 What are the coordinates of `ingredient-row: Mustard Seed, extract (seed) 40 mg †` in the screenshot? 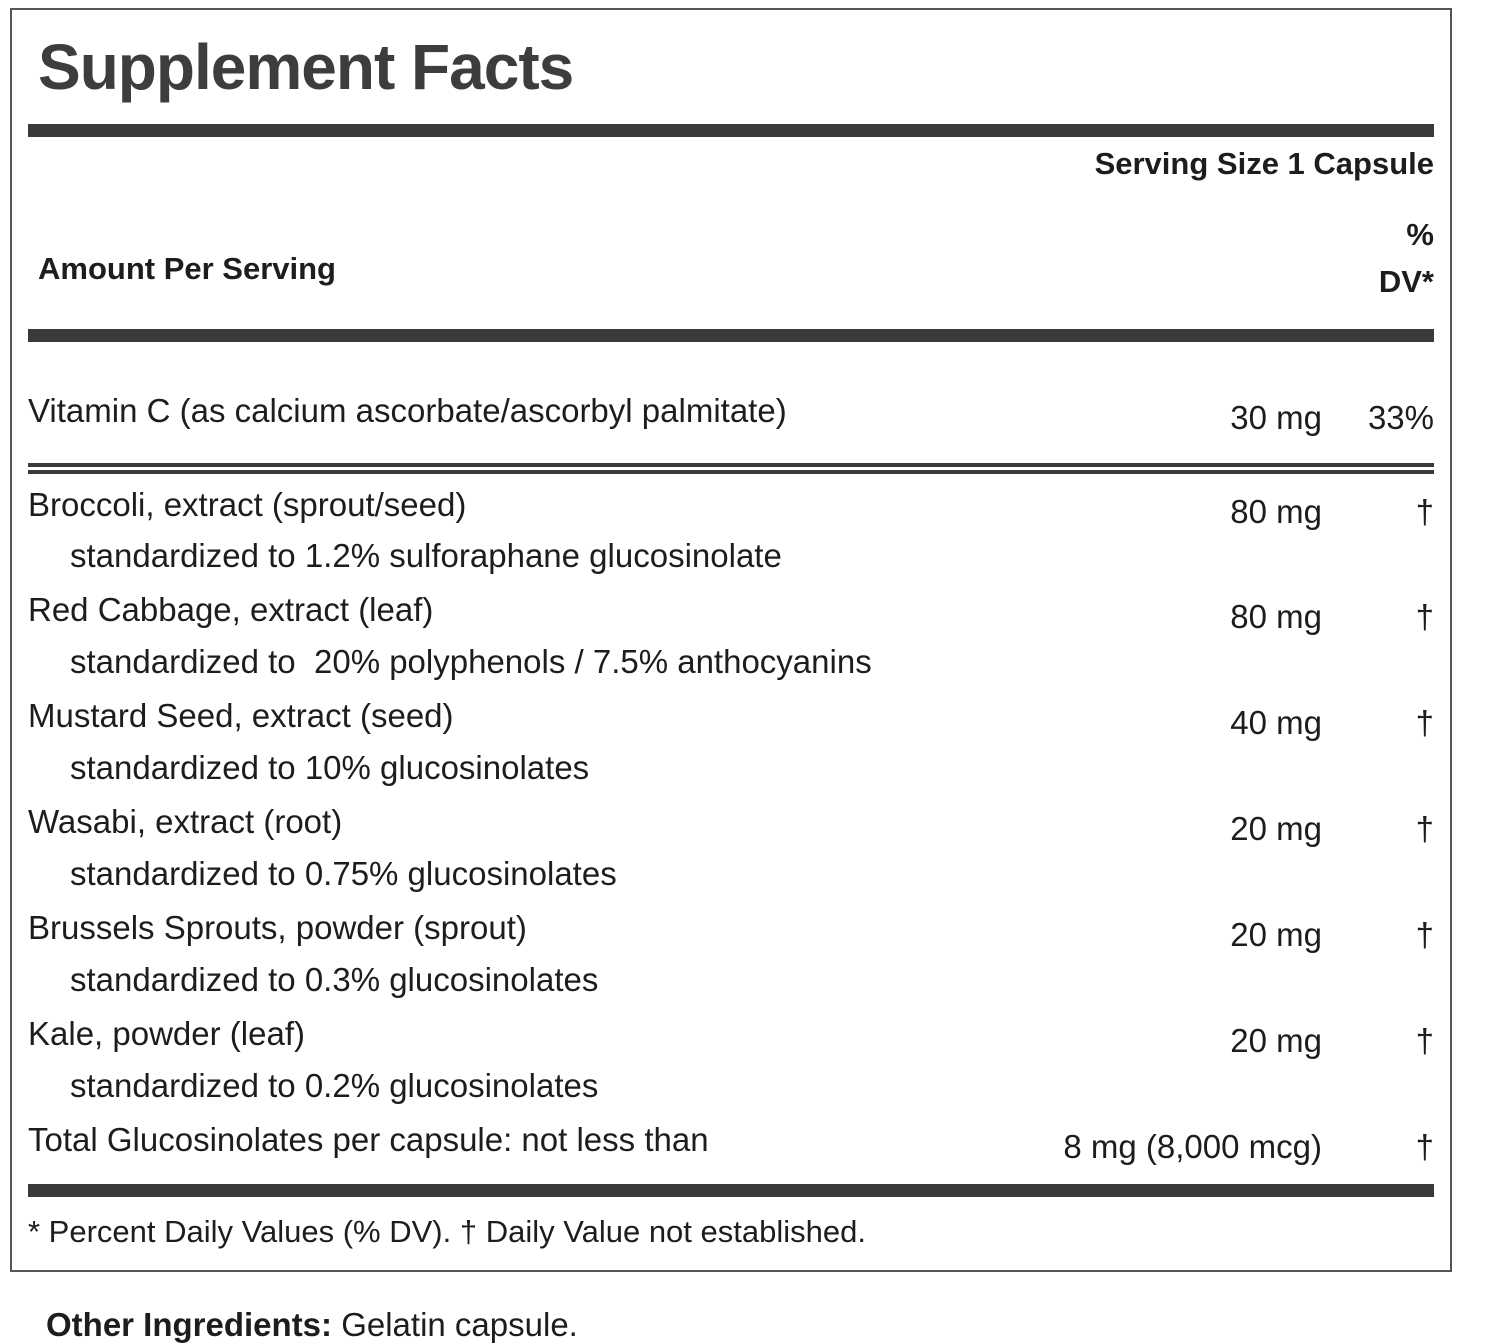 It's located at (731, 713).